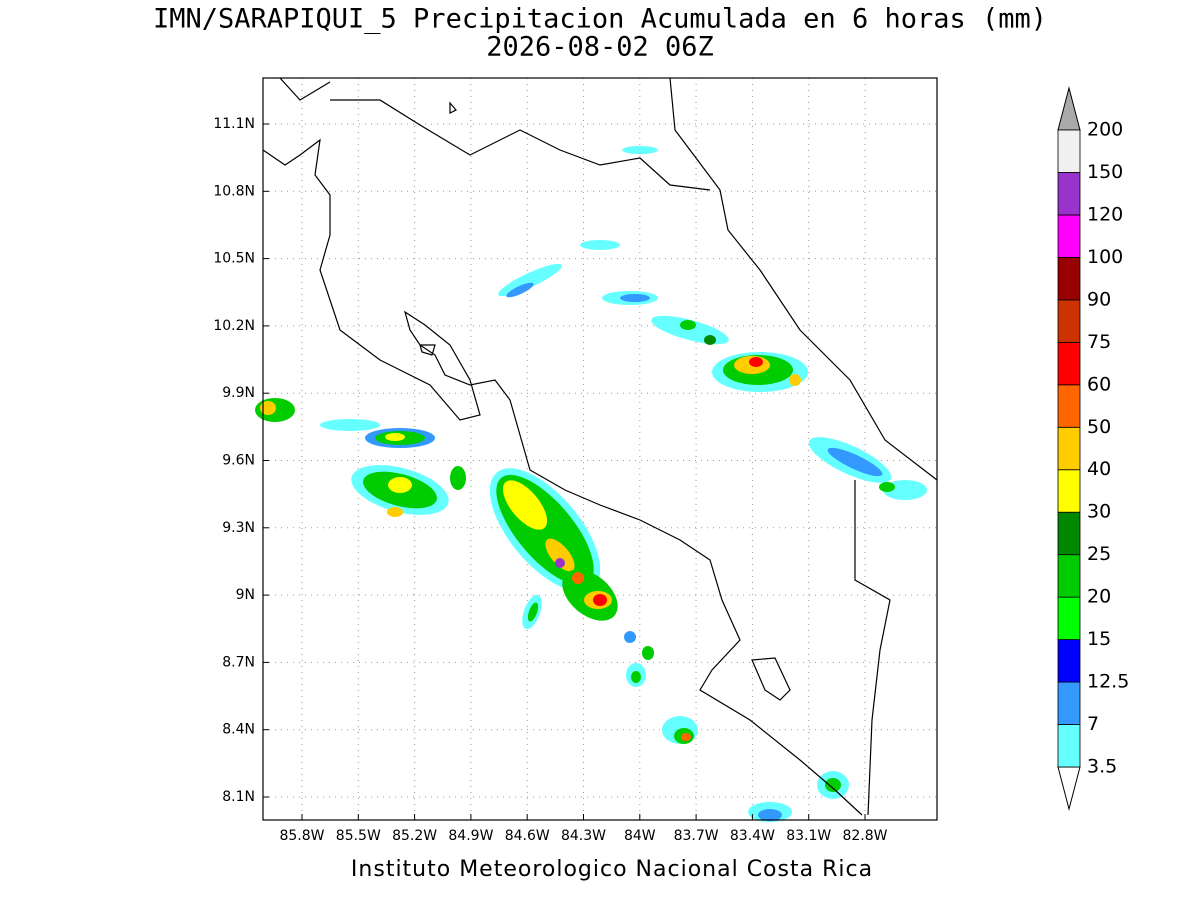  What do you see at coordinates (1105, 257) in the screenshot?
I see `colorbar-label: 100` at bounding box center [1105, 257].